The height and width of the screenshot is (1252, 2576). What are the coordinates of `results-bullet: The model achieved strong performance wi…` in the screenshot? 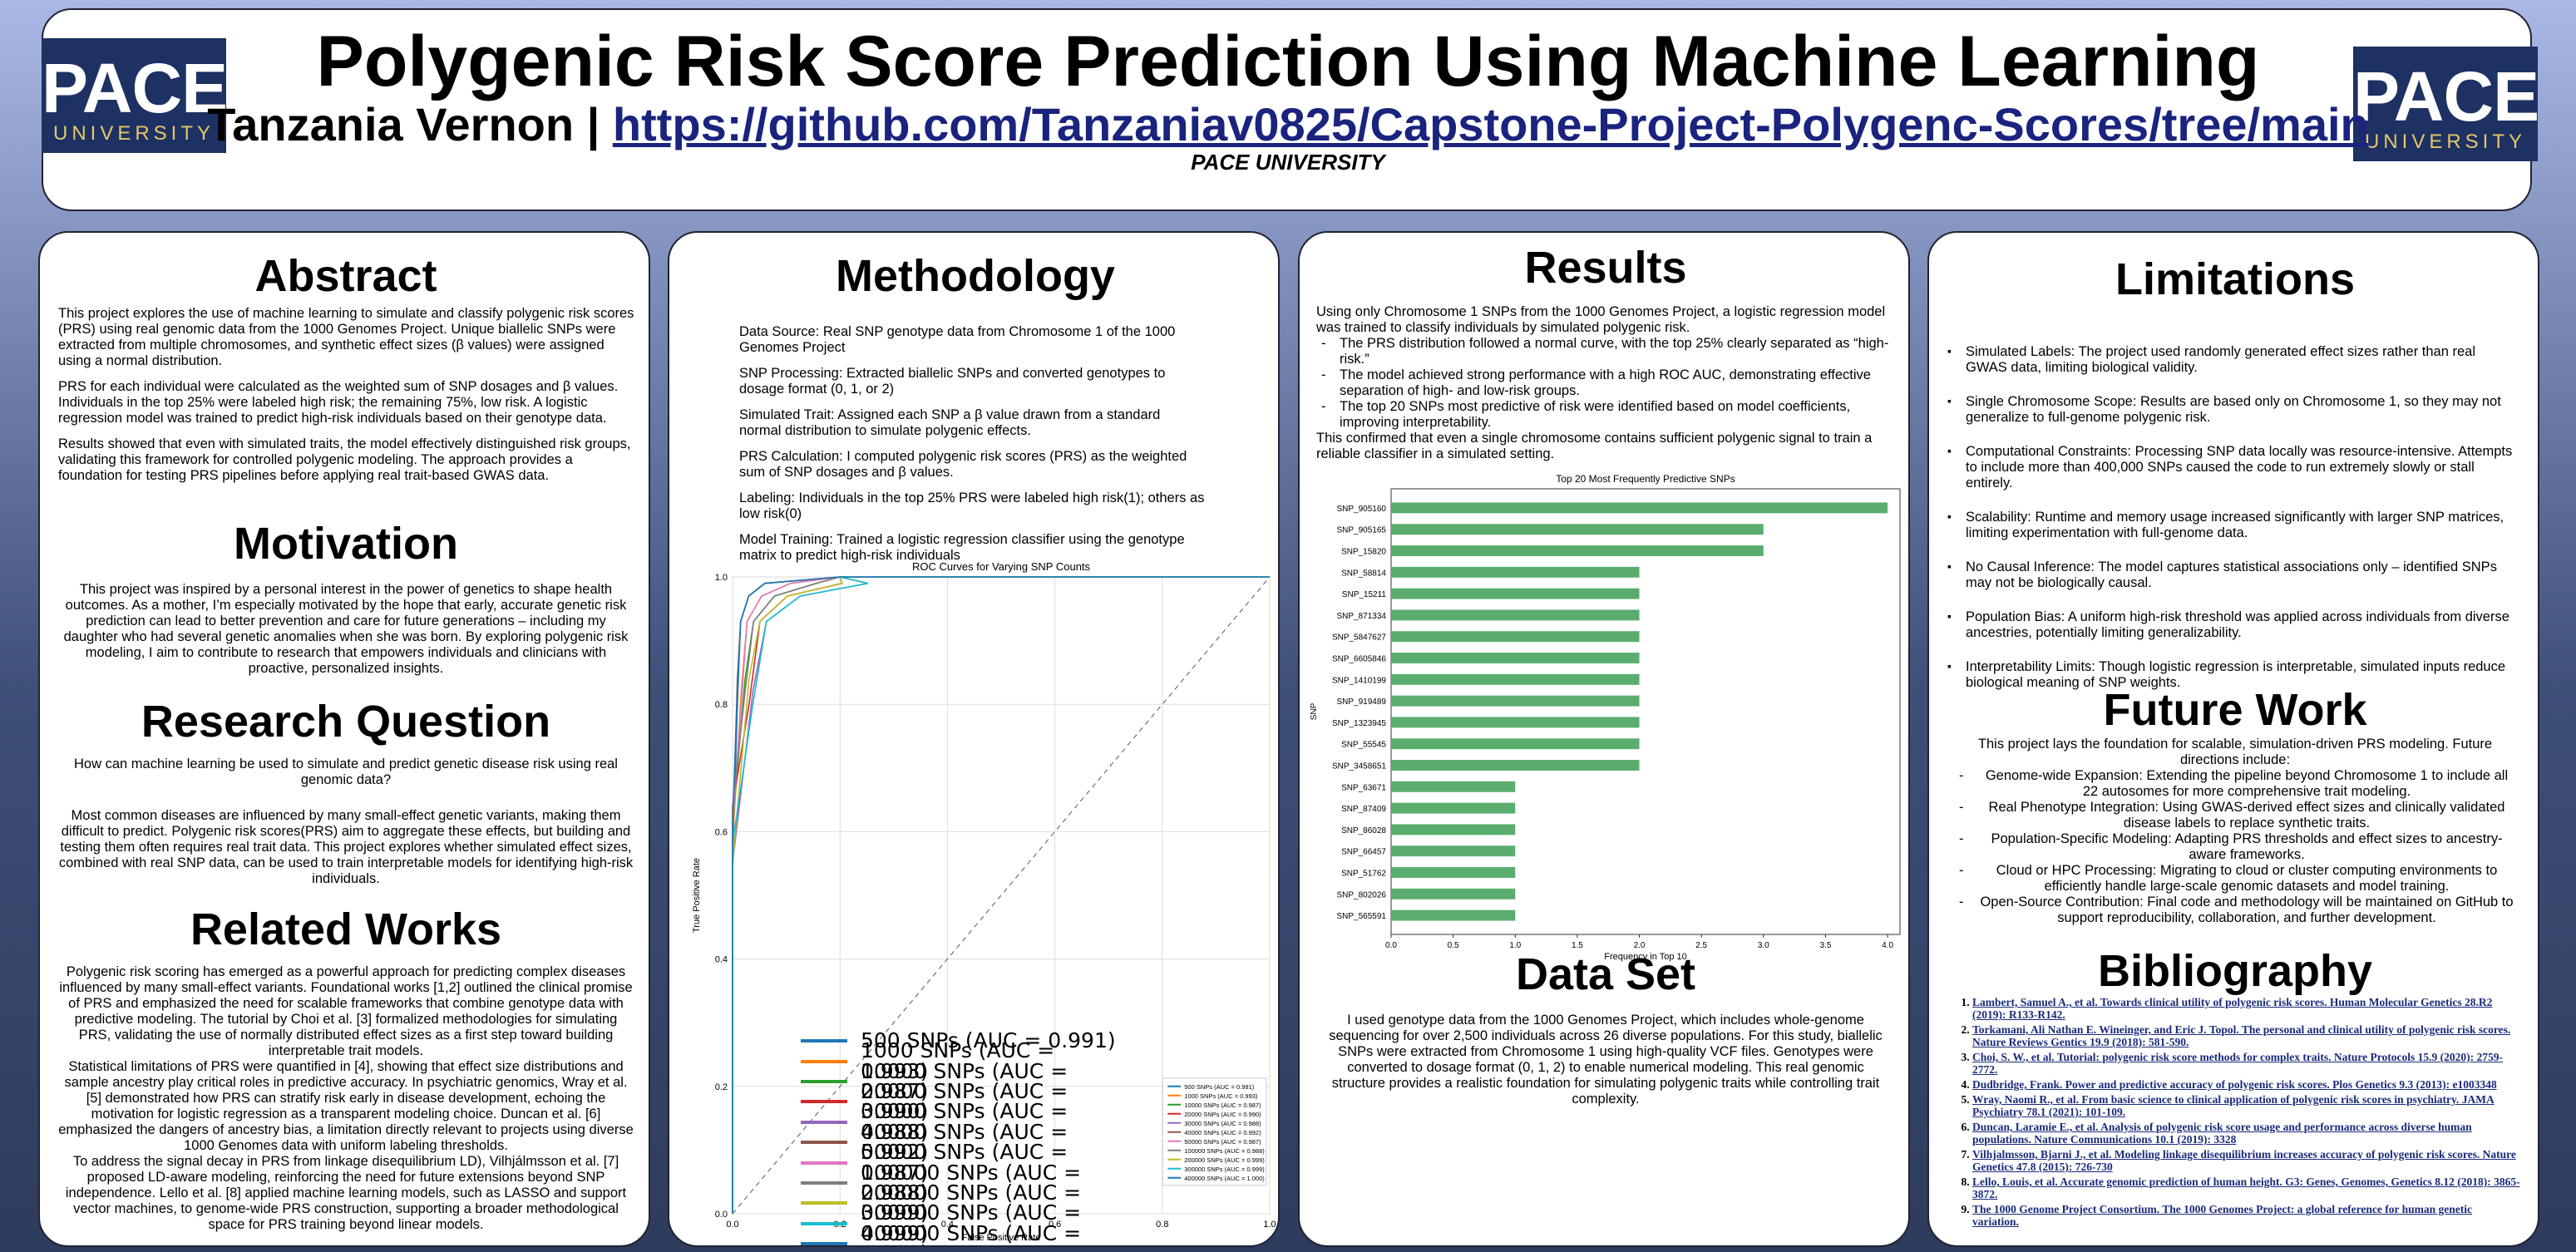 It's located at (1607, 383).